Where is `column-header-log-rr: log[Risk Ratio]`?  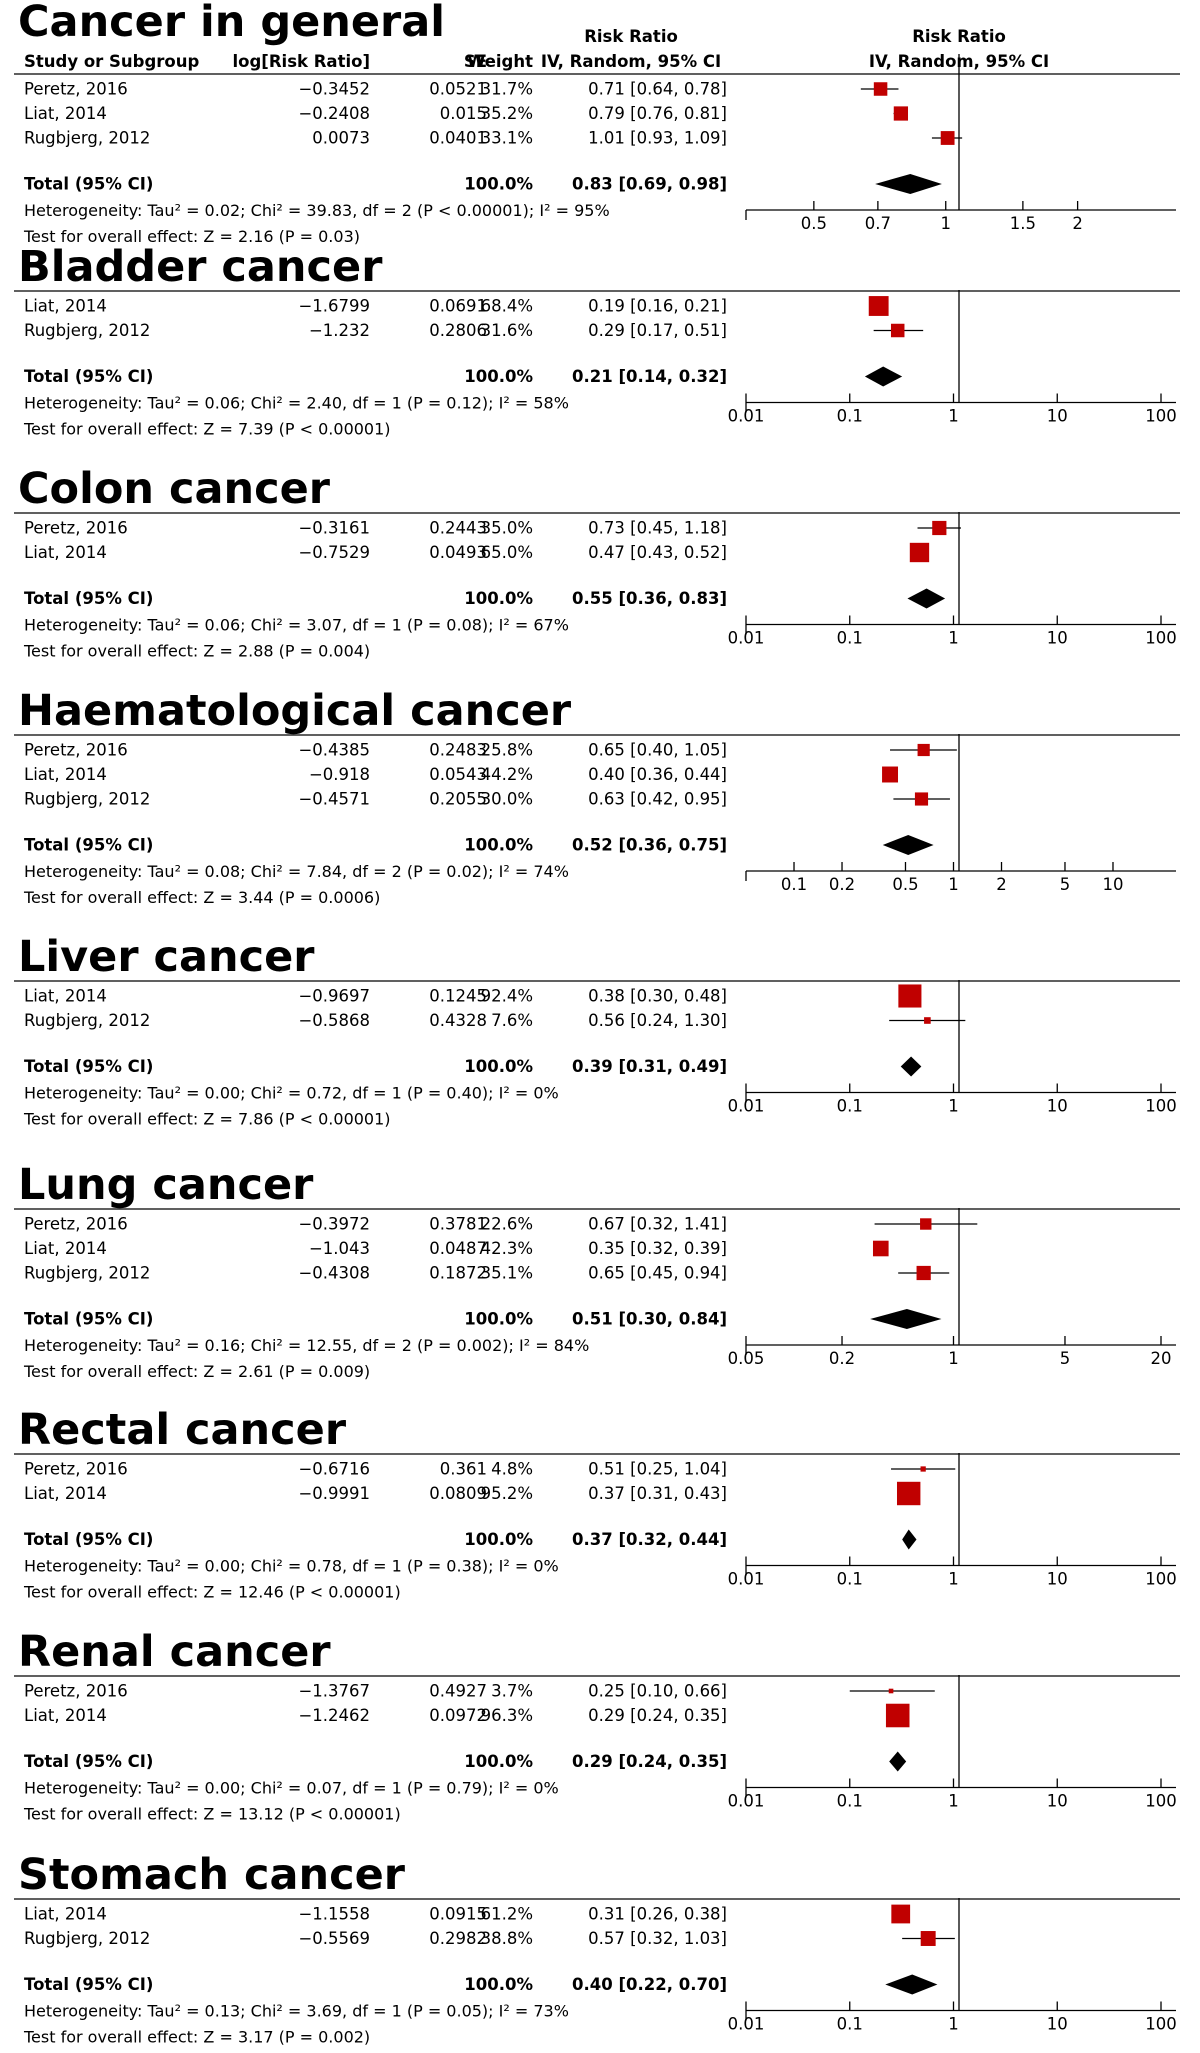 column-header-log-rr: log[Risk Ratio] is located at coordinates (301, 61).